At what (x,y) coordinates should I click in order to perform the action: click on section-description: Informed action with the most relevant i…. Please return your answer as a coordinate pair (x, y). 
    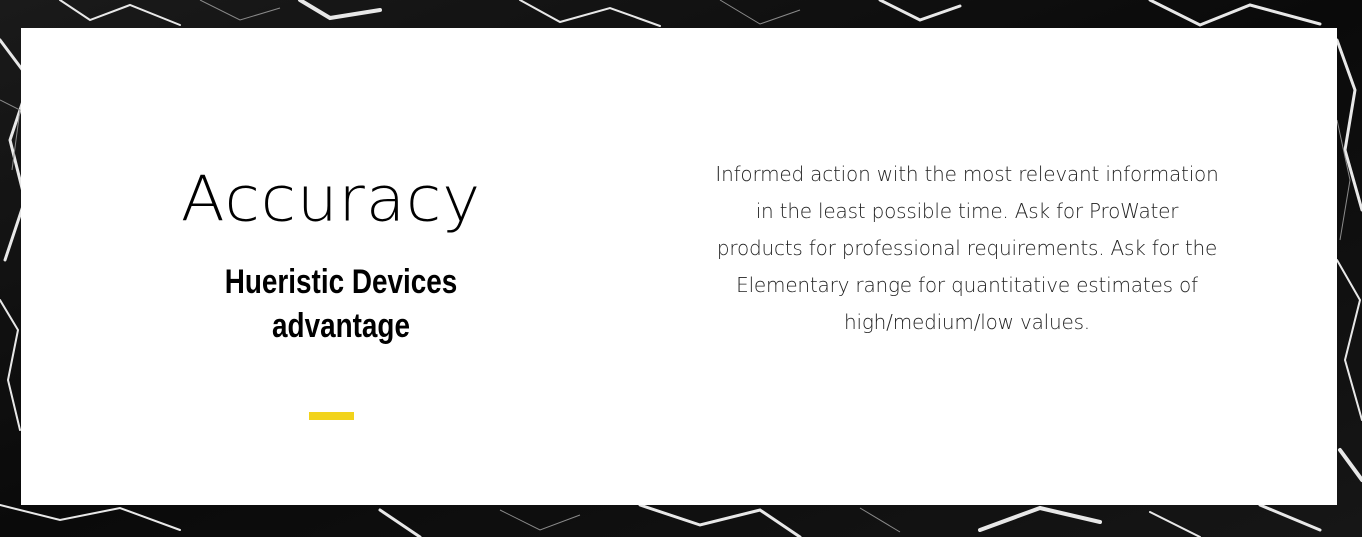
    Looking at the image, I should click on (967, 248).